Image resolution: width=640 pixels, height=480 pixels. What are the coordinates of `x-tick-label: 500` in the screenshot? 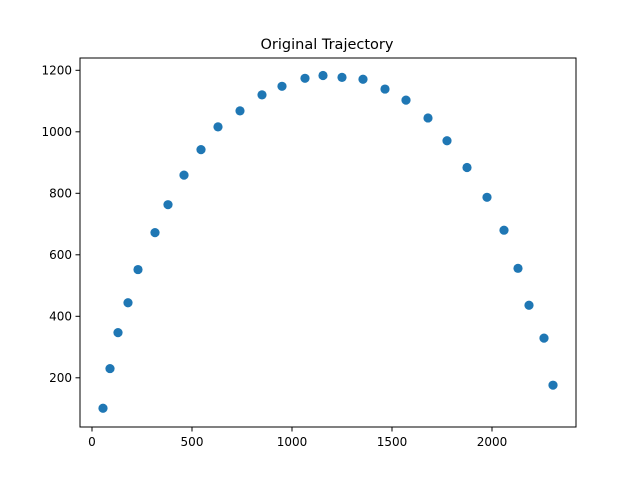 It's located at (192, 442).